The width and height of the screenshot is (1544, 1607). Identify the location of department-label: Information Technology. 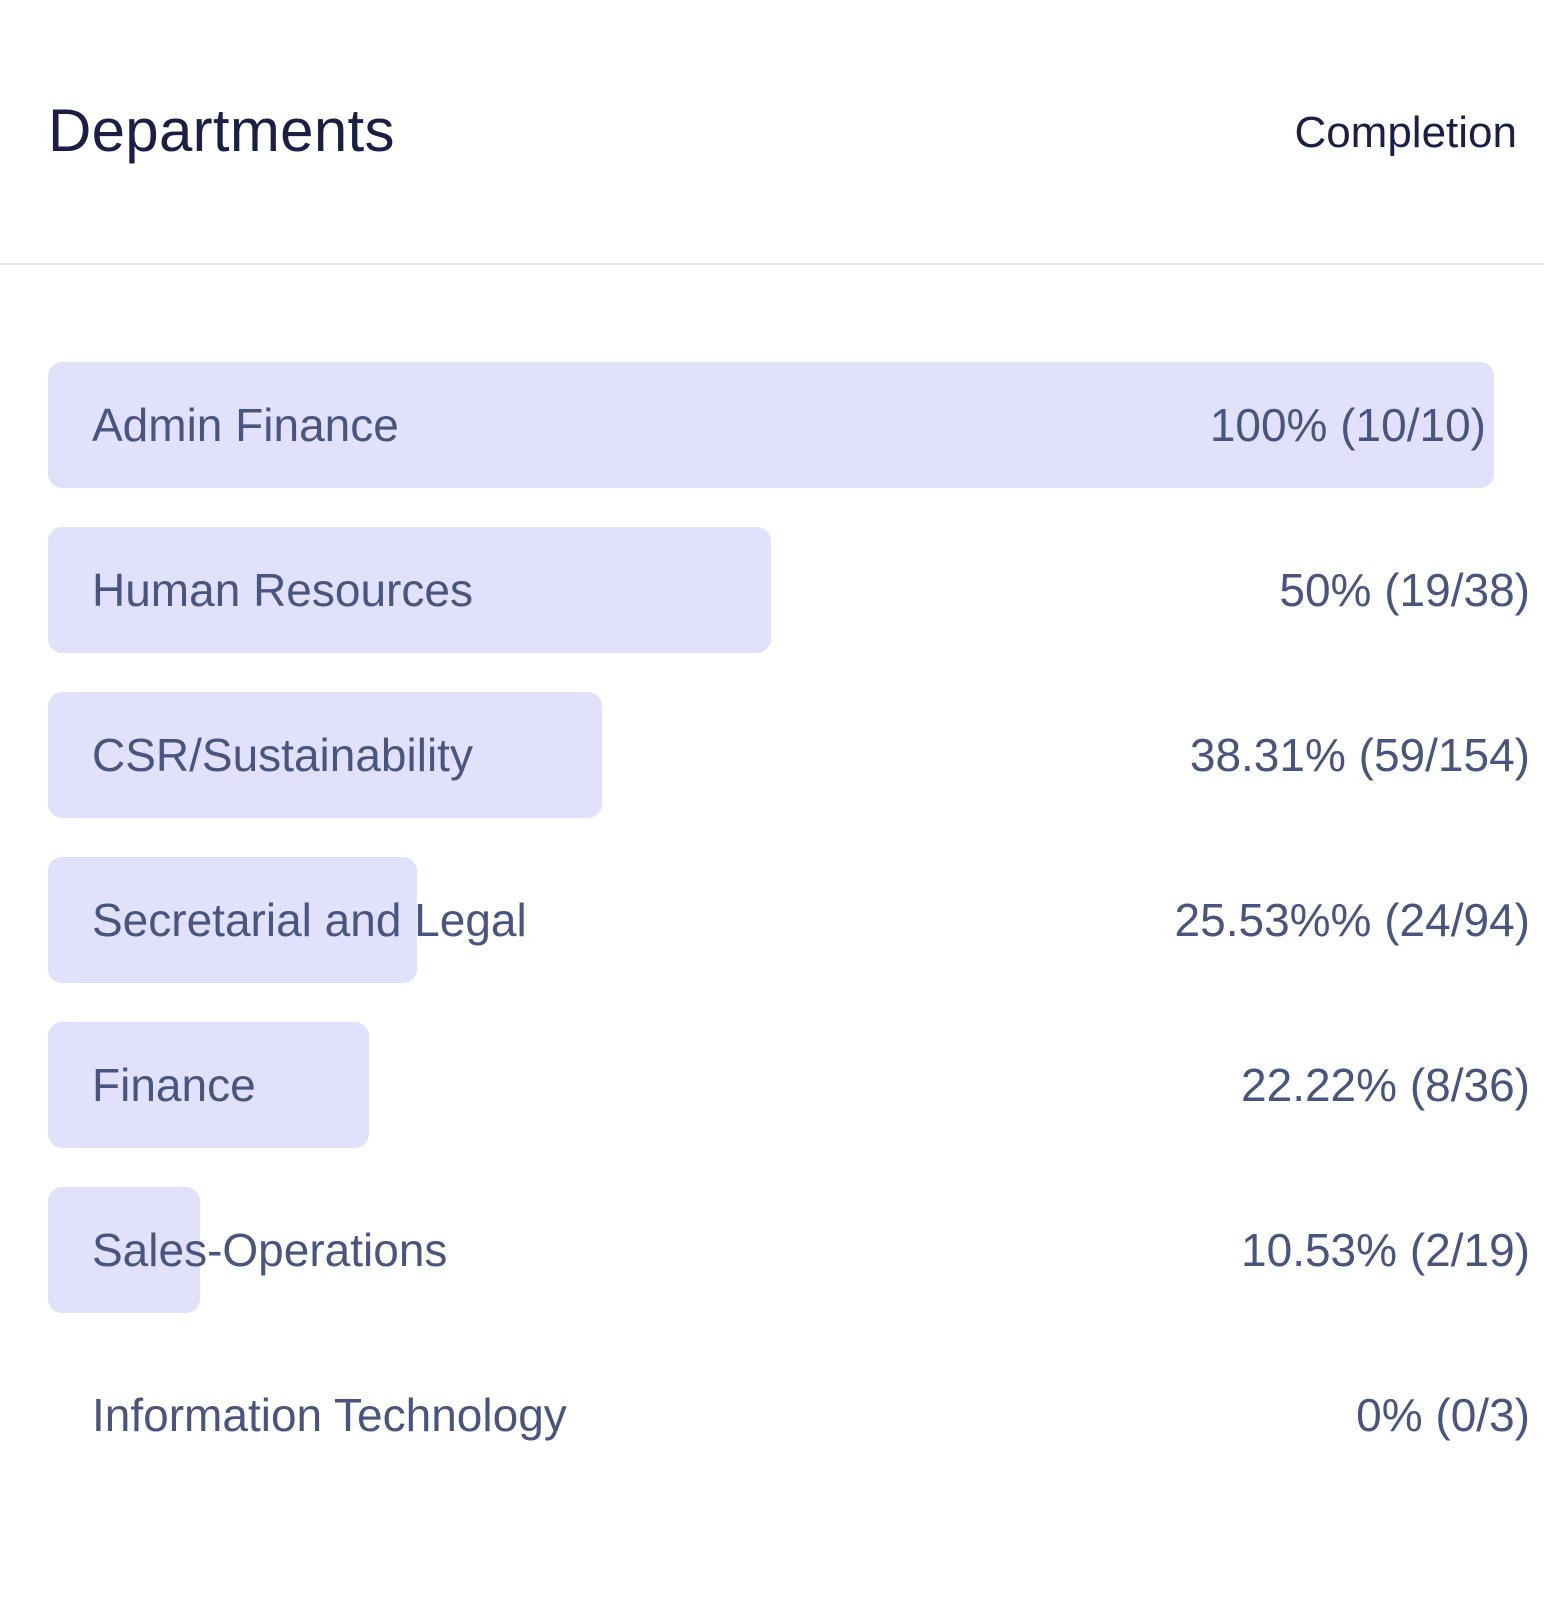
(329, 1415).